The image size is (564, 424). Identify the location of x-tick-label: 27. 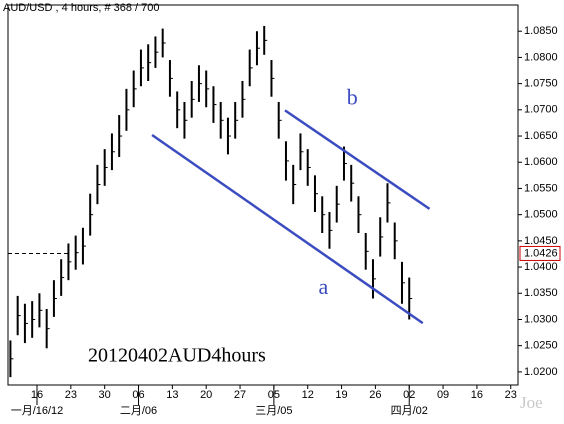
(240, 395).